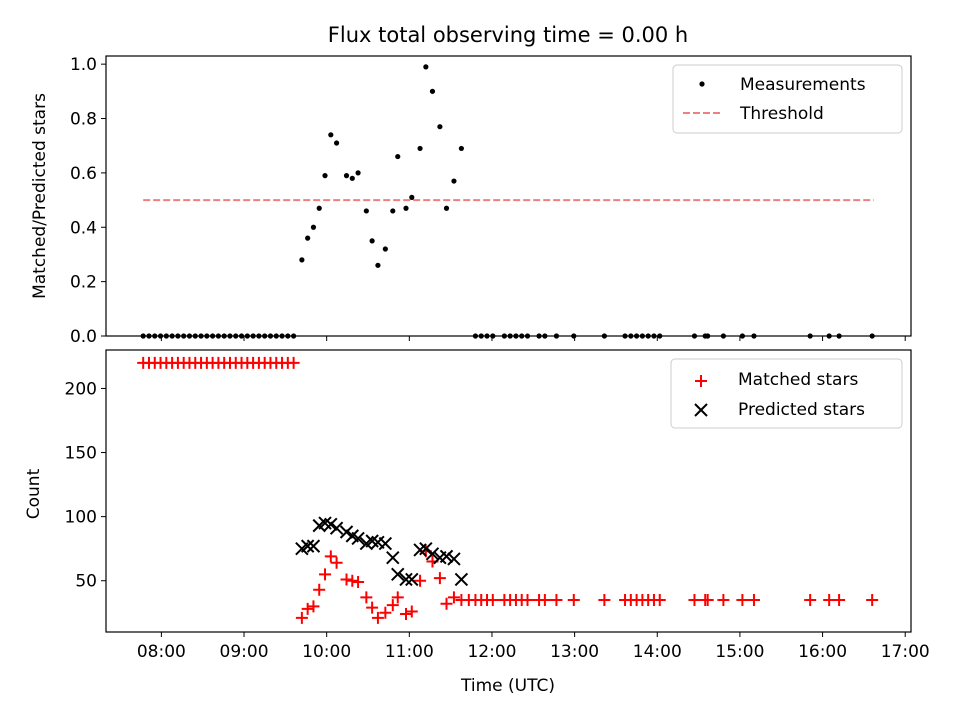 This screenshot has width=960, height=720. I want to click on top-y-tick-label: 0.8, so click(83, 120).